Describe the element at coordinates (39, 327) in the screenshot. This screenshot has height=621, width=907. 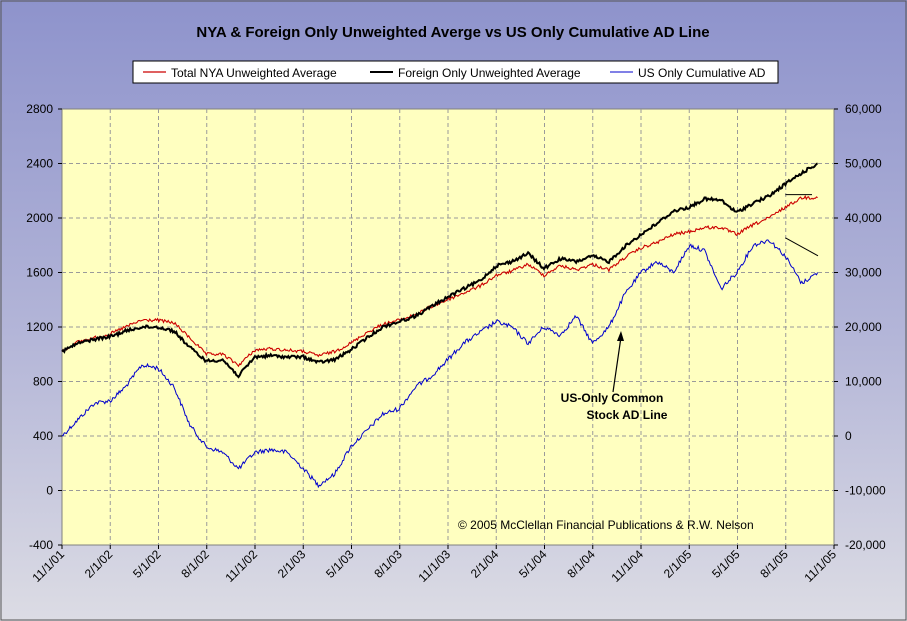
I see `left-tick-label: 1200` at that location.